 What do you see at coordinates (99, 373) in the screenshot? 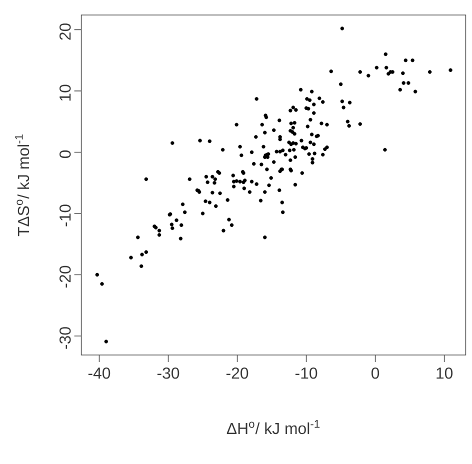
I see `x-tick-label: -40` at bounding box center [99, 373].